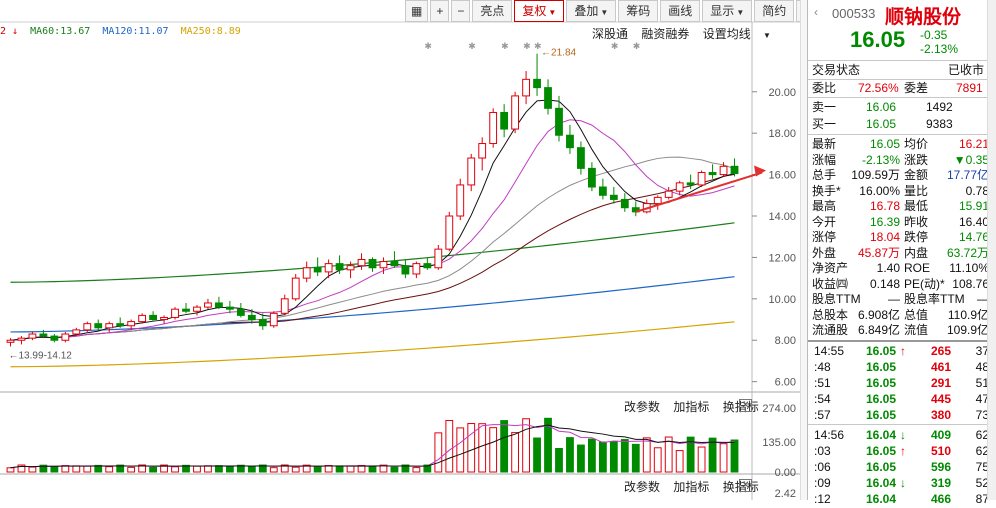  Describe the element at coordinates (902, 124) in the screenshot. I see `buy1-row: 买一 16.05 9383` at that location.